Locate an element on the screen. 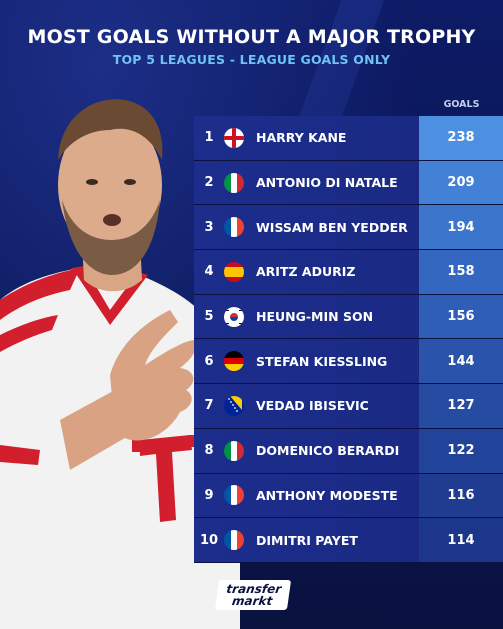 Image resolution: width=503 pixels, height=629 pixels. goals-column-header: GOALS is located at coordinates (461, 104).